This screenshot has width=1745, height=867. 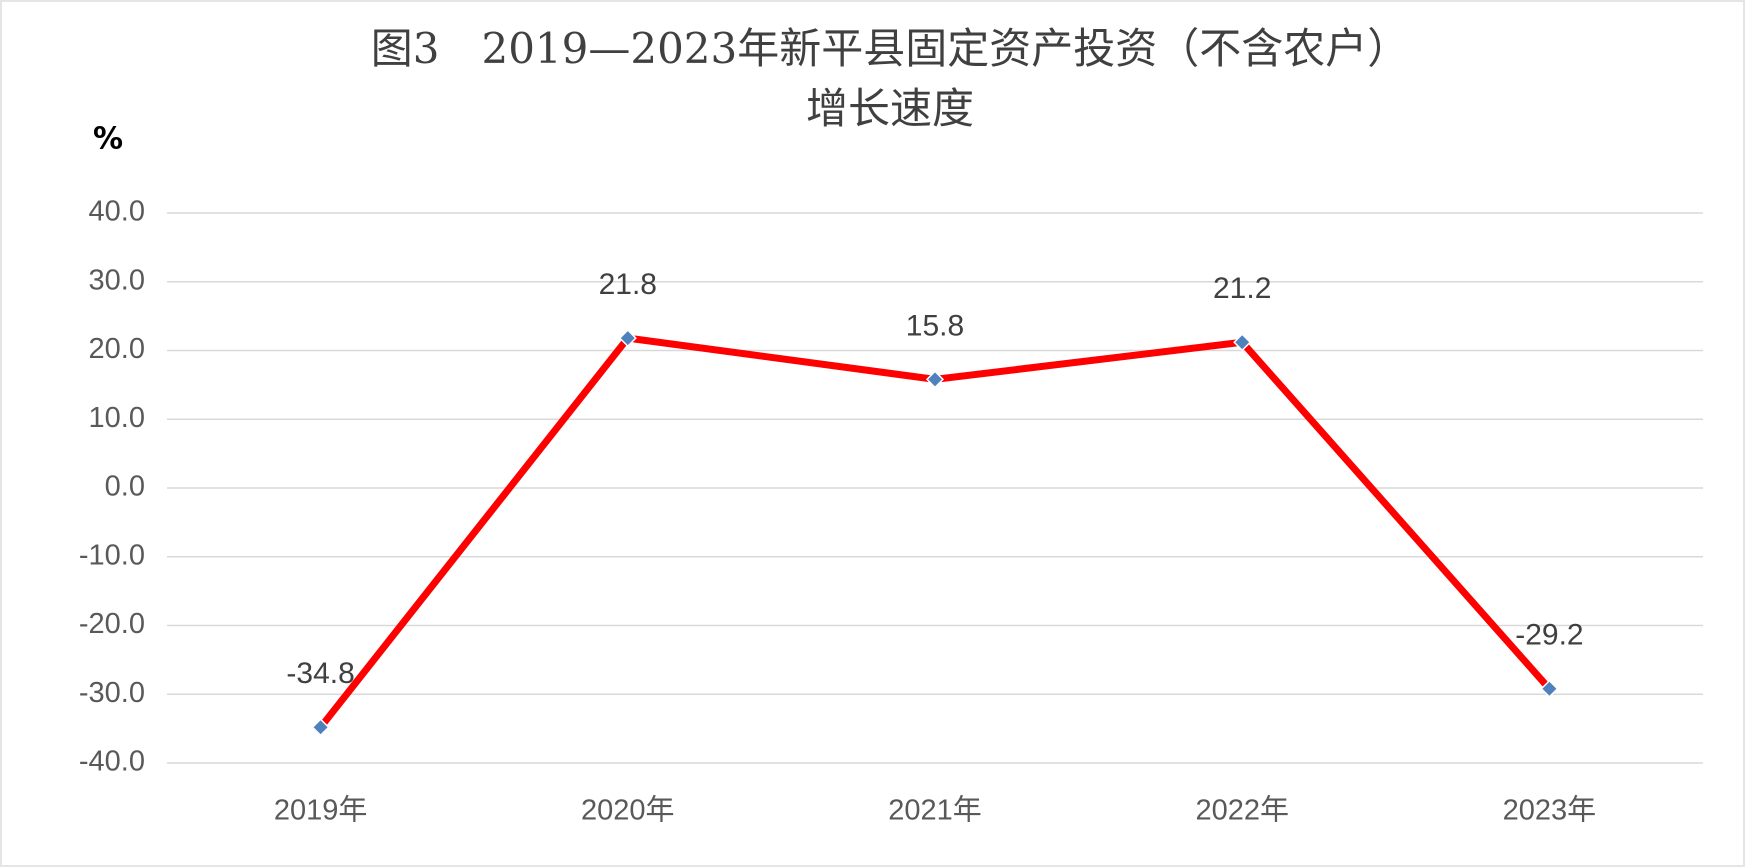 What do you see at coordinates (112, 624) in the screenshot?
I see `y-tick-label: -20.0` at bounding box center [112, 624].